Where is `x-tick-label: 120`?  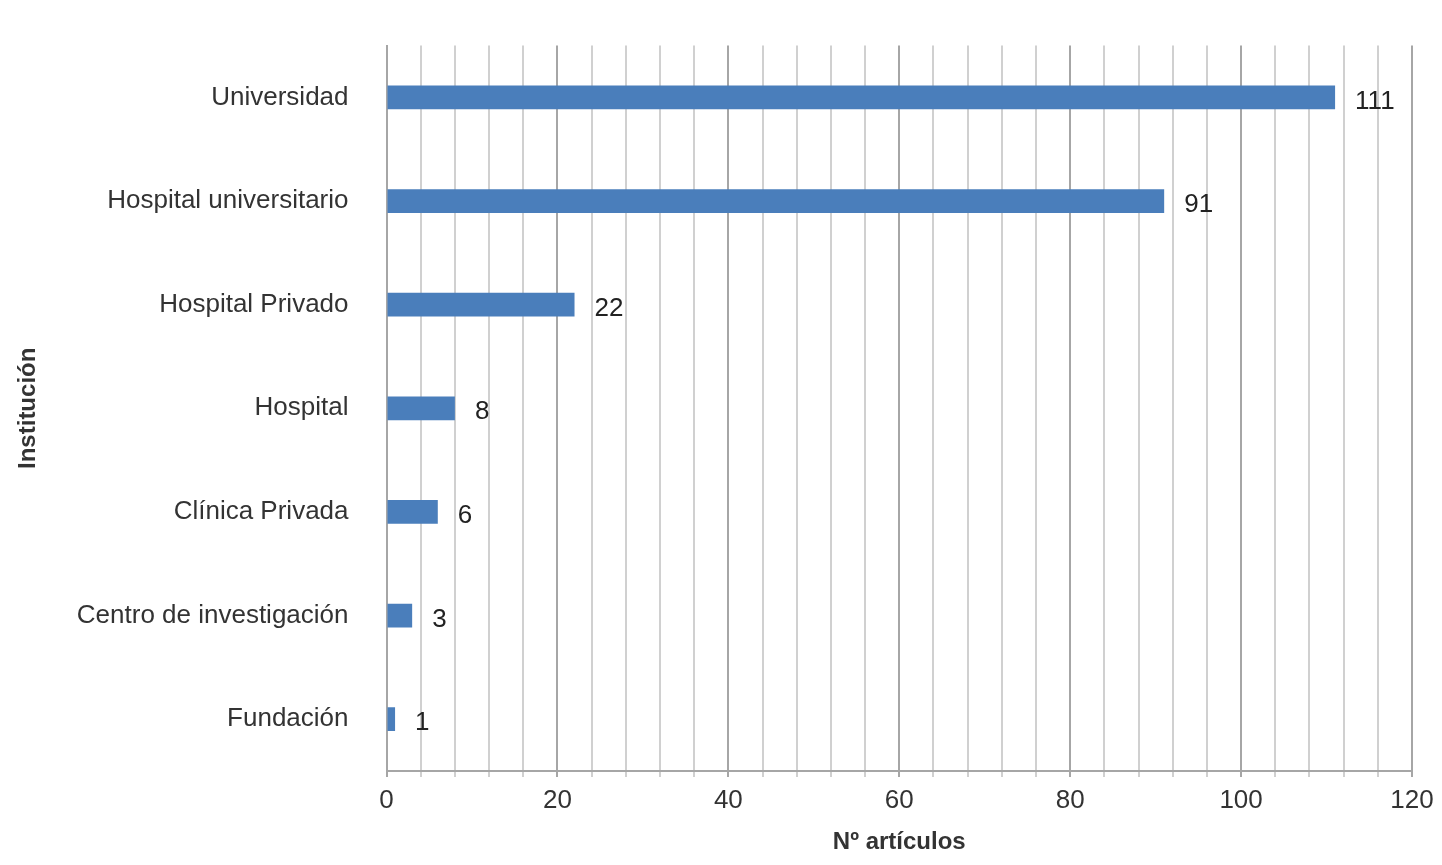
x-tick-label: 120 is located at coordinates (1412, 798).